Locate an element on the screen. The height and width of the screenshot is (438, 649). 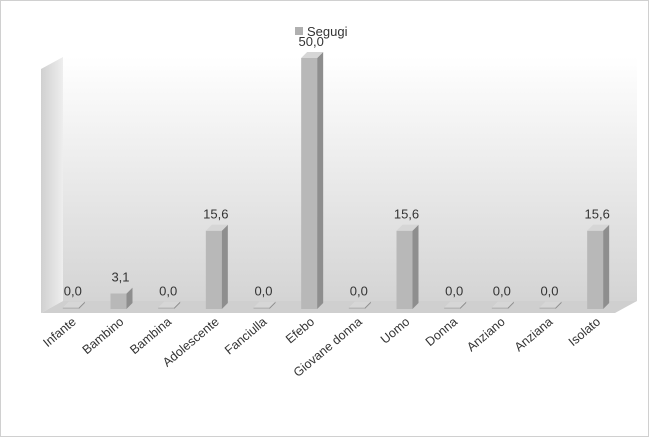
legend-swatch is located at coordinates (299, 31).